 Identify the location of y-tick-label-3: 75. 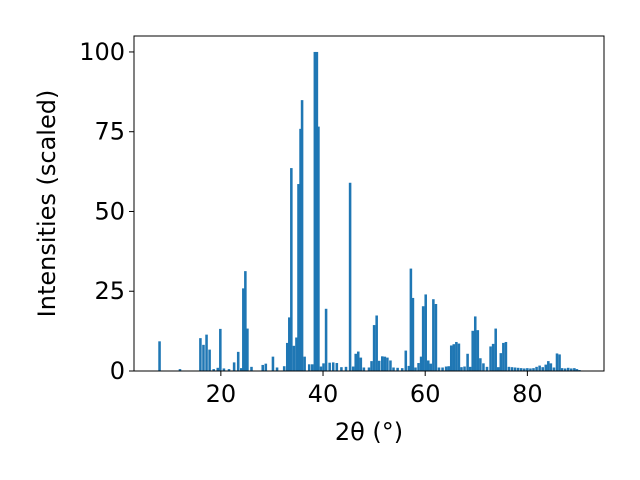
(109, 132).